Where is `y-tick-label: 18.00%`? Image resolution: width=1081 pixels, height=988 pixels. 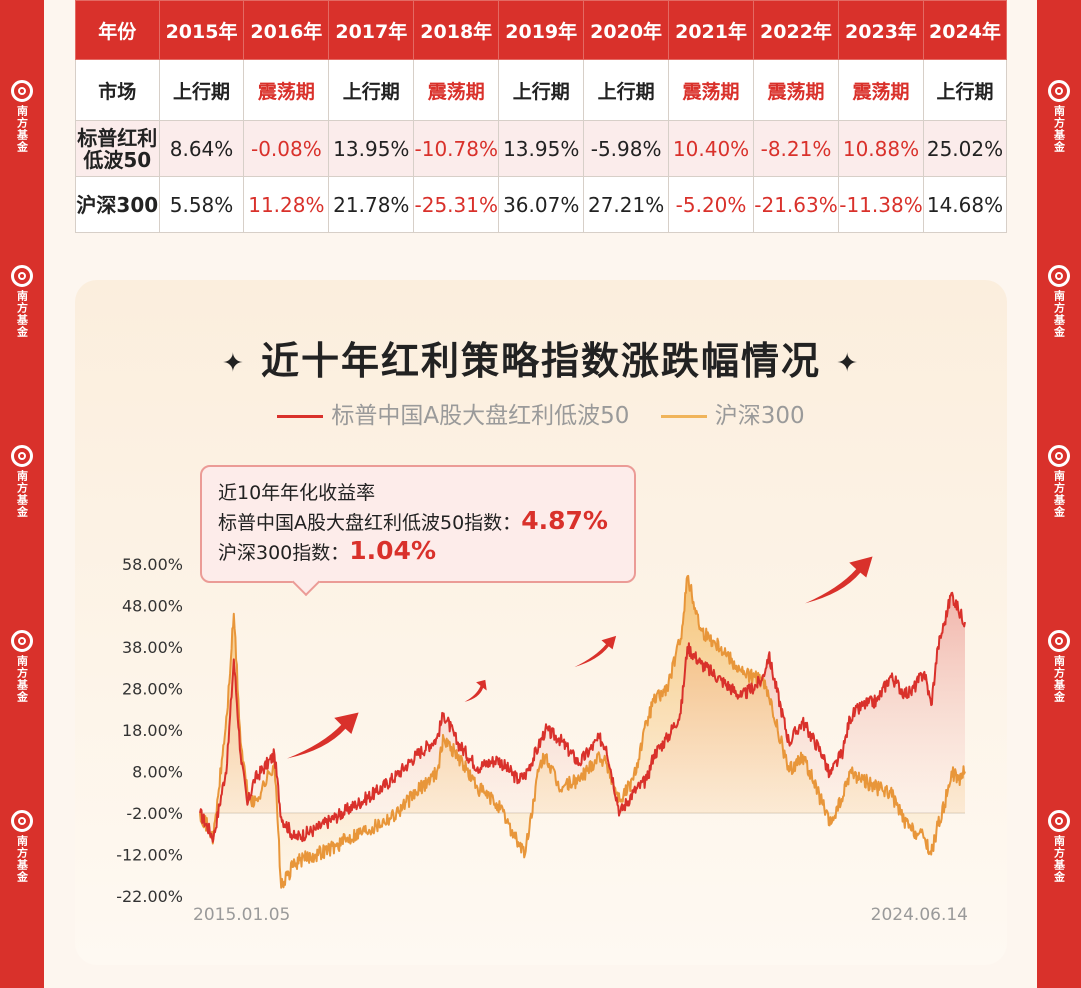
y-tick-label: 18.00% is located at coordinates (152, 730).